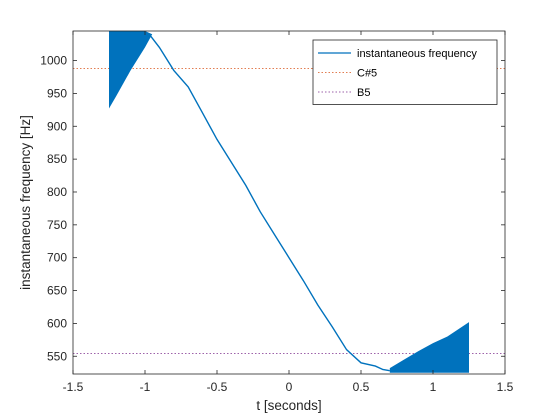  What do you see at coordinates (289, 387) in the screenshot?
I see `x-tick-label: 0` at bounding box center [289, 387].